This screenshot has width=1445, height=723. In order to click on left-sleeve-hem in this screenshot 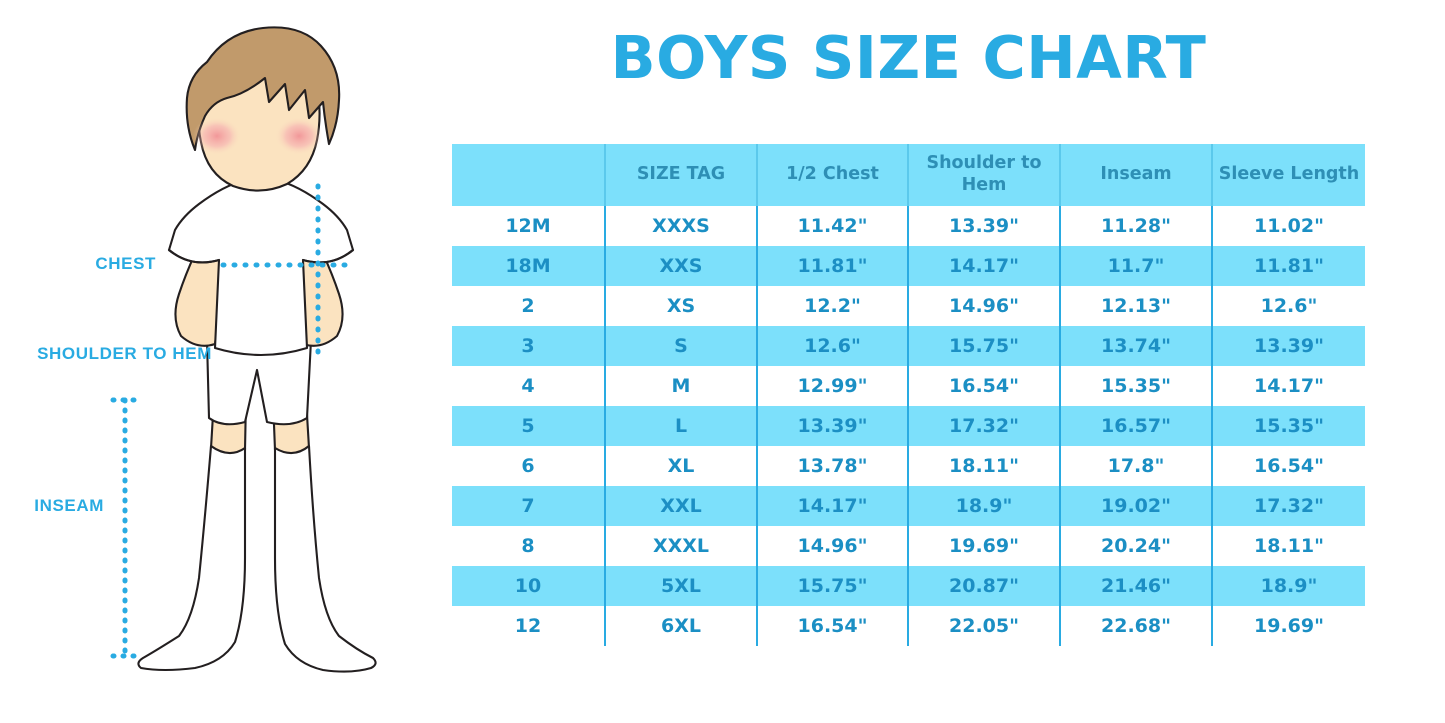, I will do `click(194, 256)`.